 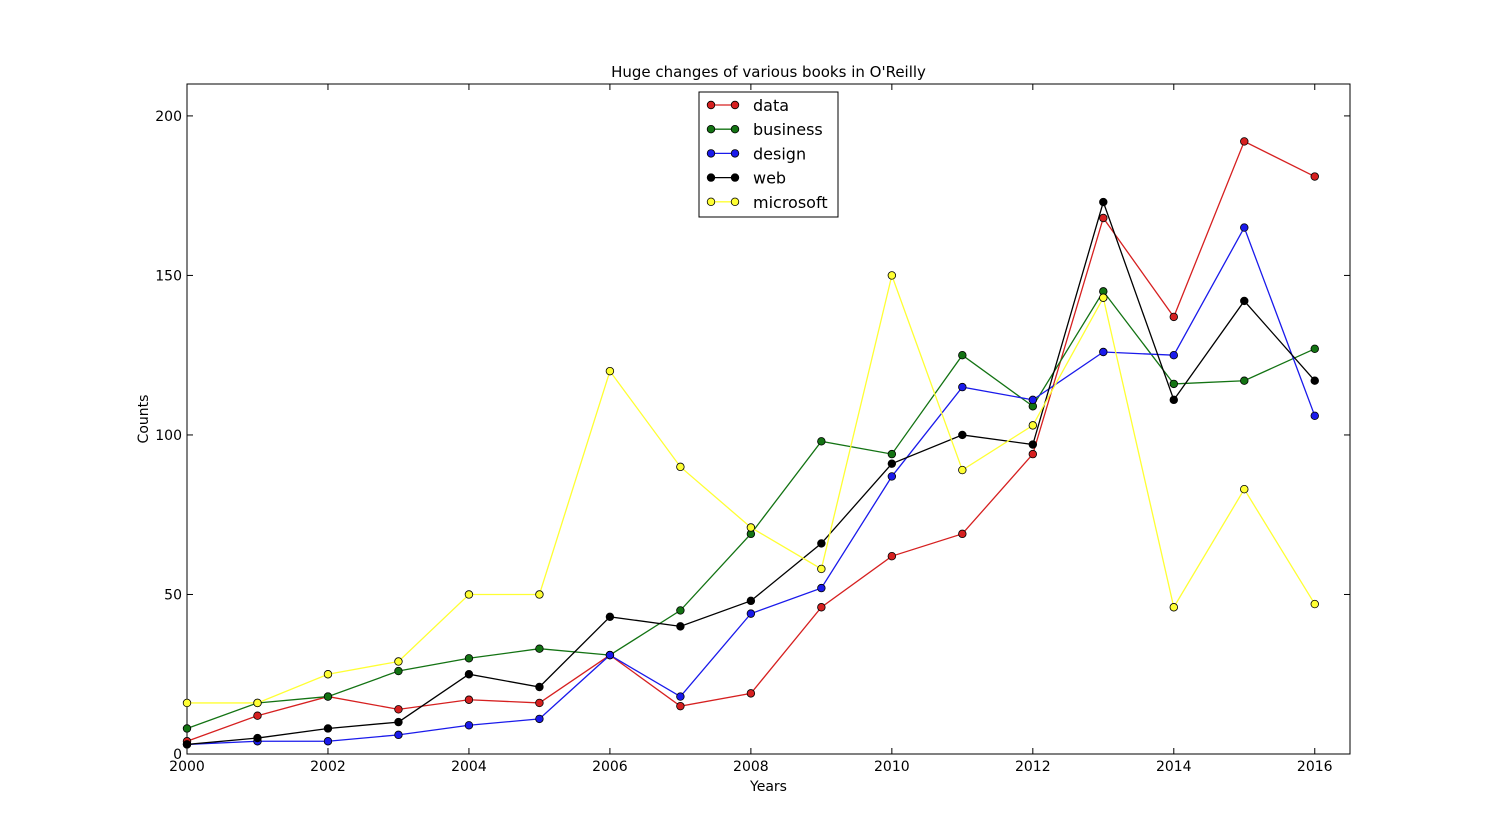 I want to click on legend-label: design, so click(x=779, y=153).